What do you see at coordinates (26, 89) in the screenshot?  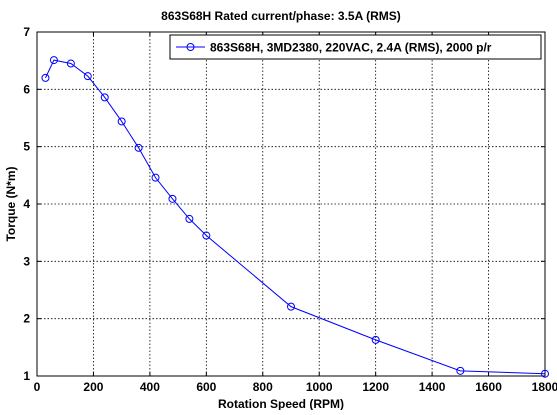 I see `y-tick-label: 6` at bounding box center [26, 89].